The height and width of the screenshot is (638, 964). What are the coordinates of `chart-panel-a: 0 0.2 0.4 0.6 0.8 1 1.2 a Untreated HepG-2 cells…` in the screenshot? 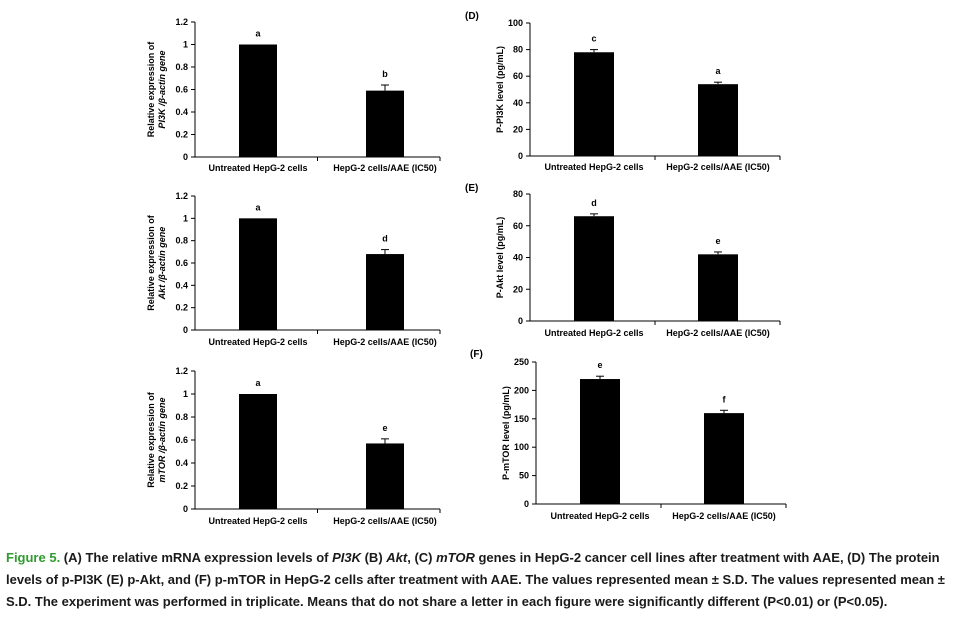 It's located at (293, 95).